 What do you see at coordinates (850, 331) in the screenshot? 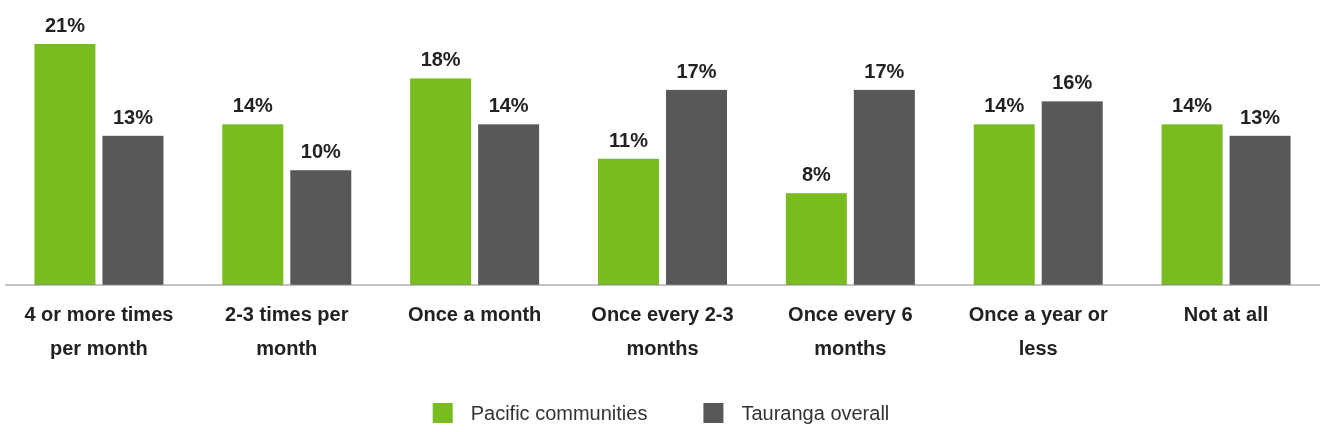
I see `x-tick-label: Once every 6 months` at bounding box center [850, 331].